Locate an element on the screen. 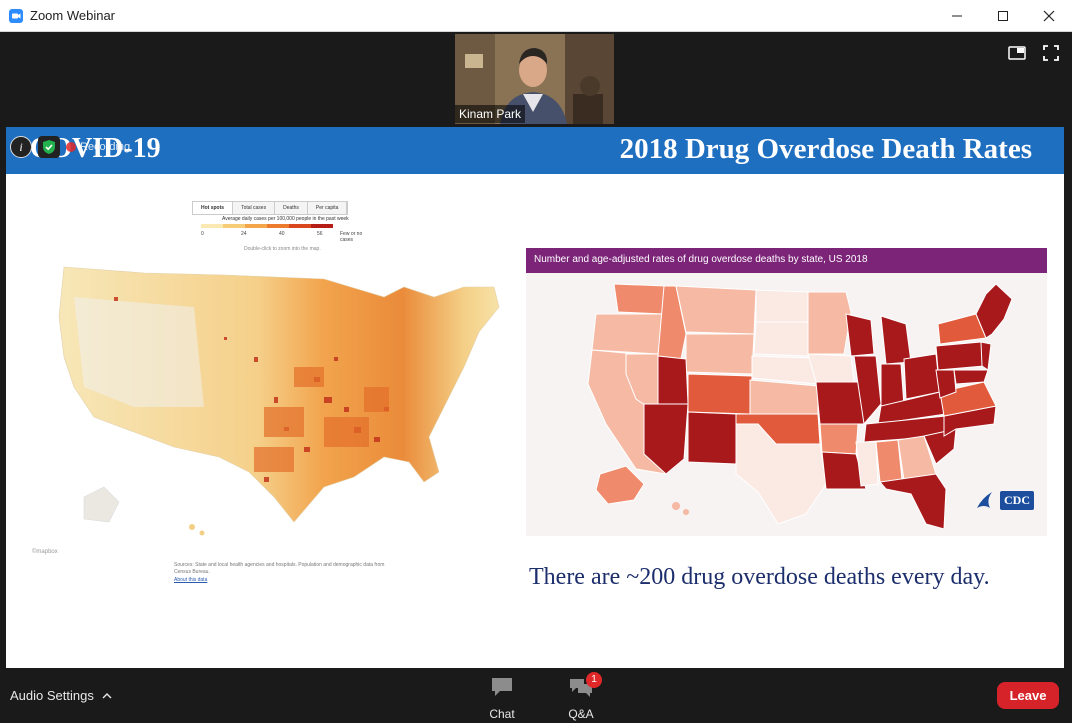 Image resolution: width=1072 pixels, height=723 pixels. tab-deaths: Deaths is located at coordinates (291, 208).